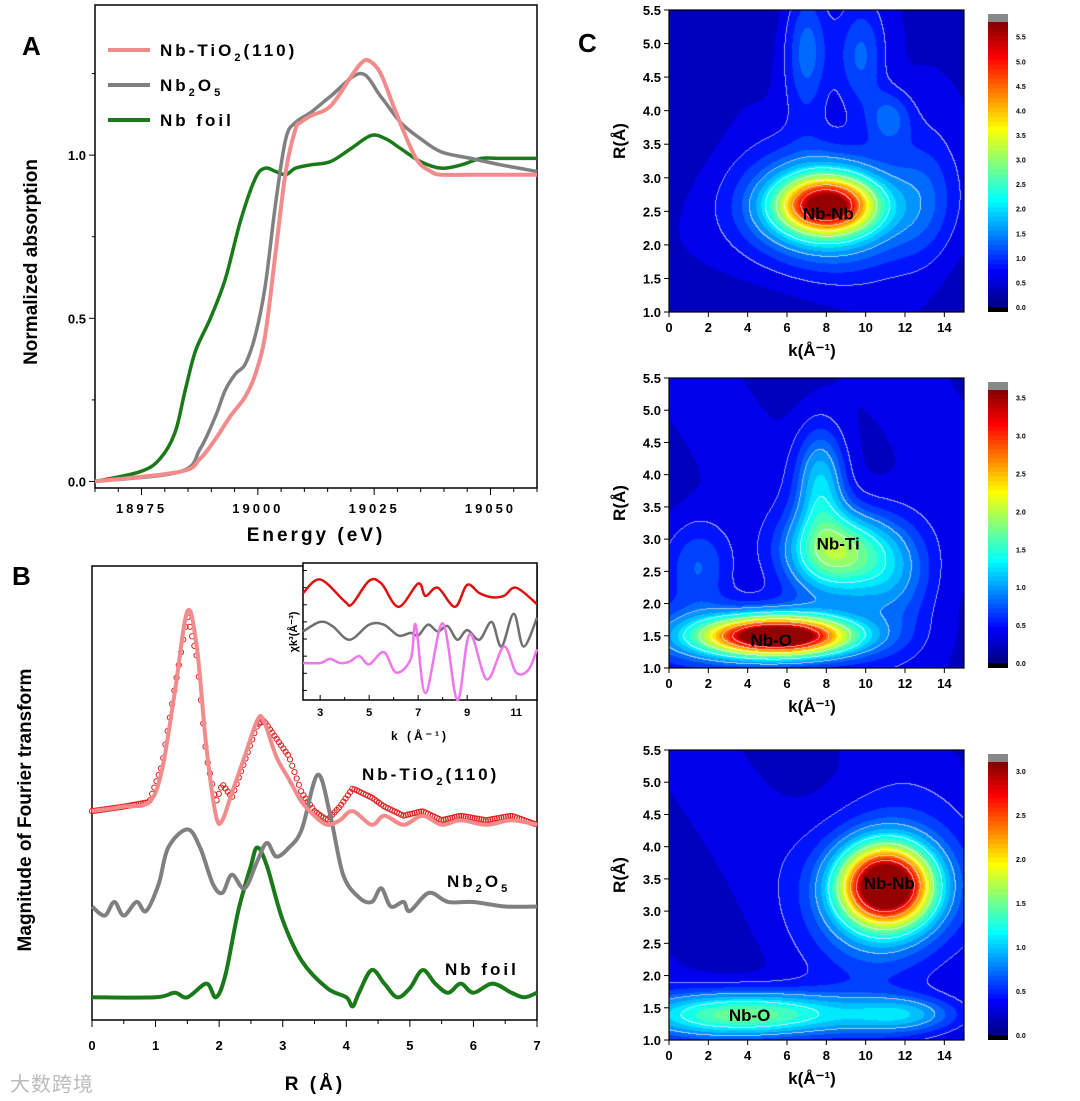 Image resolution: width=1080 pixels, height=1101 pixels. I want to click on inset-x-label: k (Å⁻¹), so click(420, 735).